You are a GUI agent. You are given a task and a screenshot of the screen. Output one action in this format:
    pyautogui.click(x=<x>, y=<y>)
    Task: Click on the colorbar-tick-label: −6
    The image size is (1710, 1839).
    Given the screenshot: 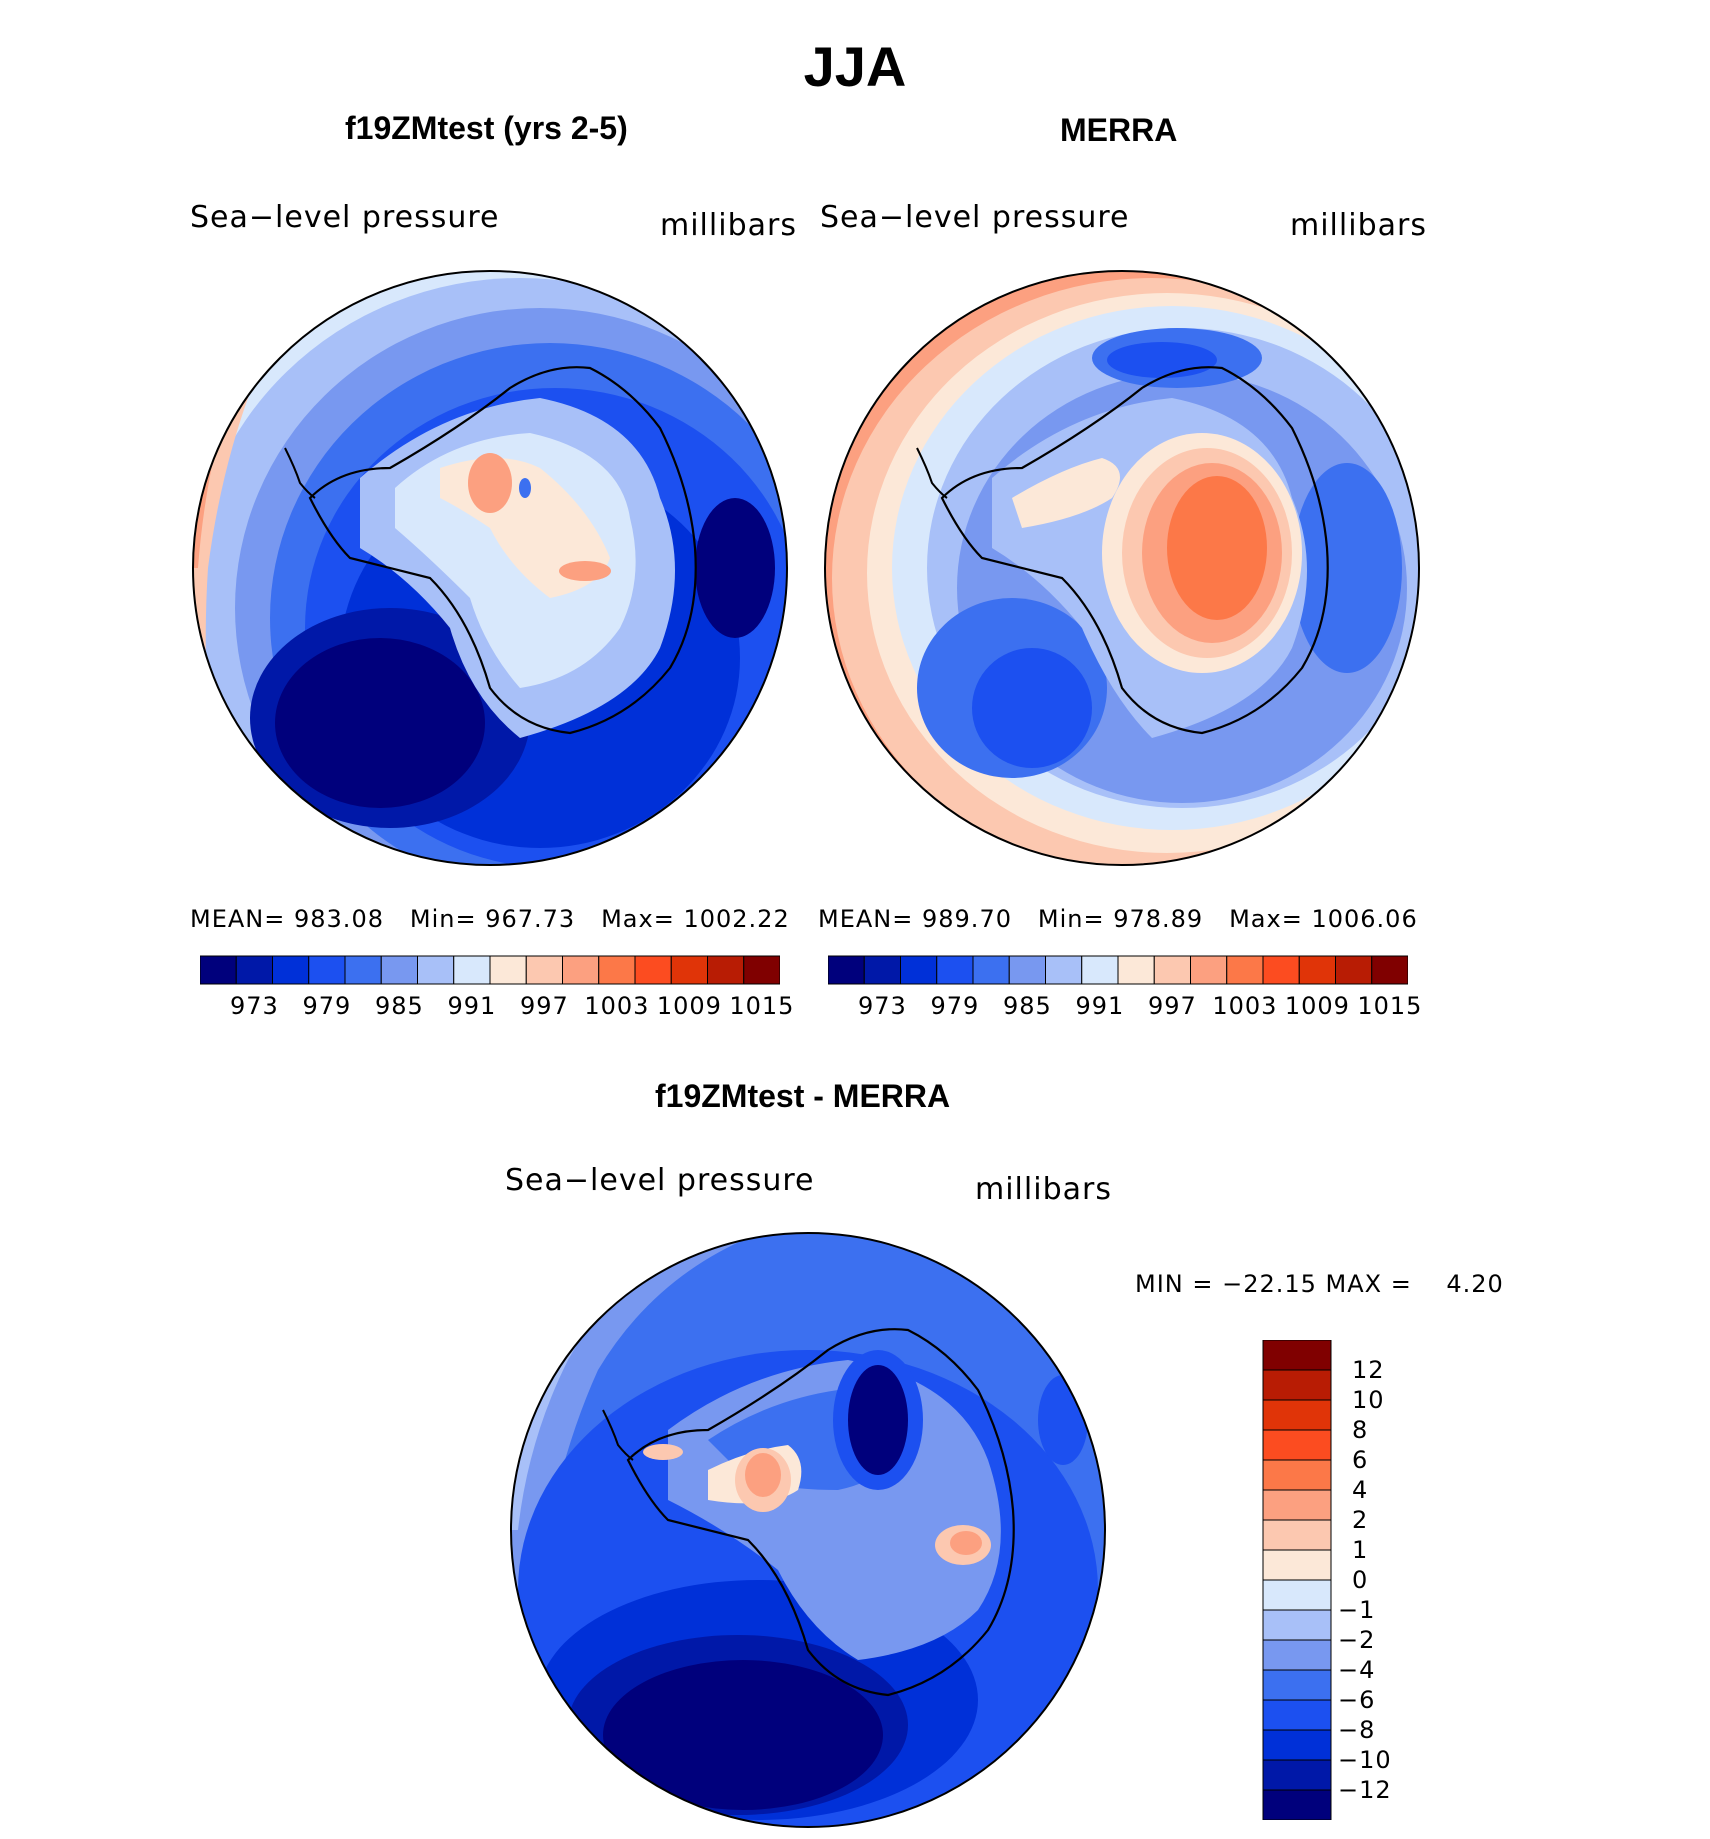 What is the action you would take?
    pyautogui.click(x=1357, y=1700)
    